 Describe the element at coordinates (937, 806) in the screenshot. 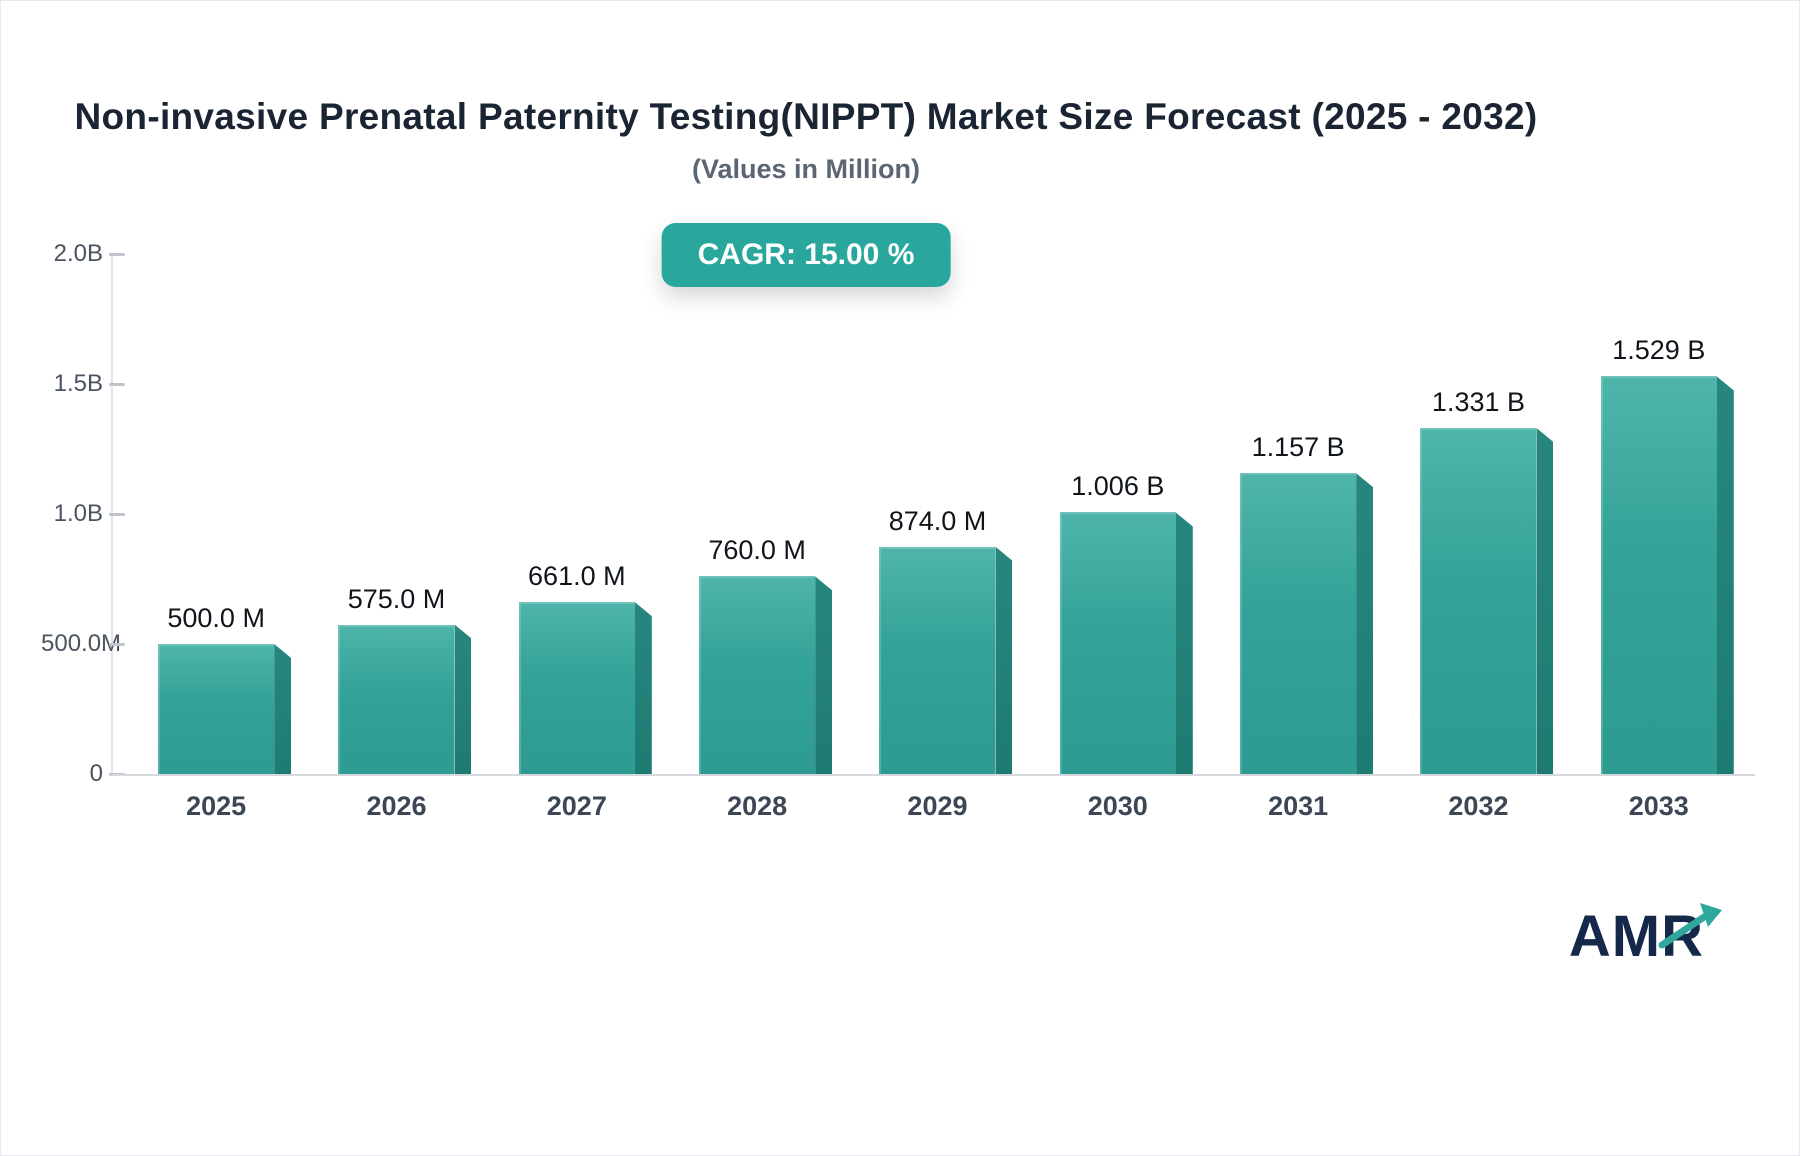

I see `x-axis-label: 2029` at that location.